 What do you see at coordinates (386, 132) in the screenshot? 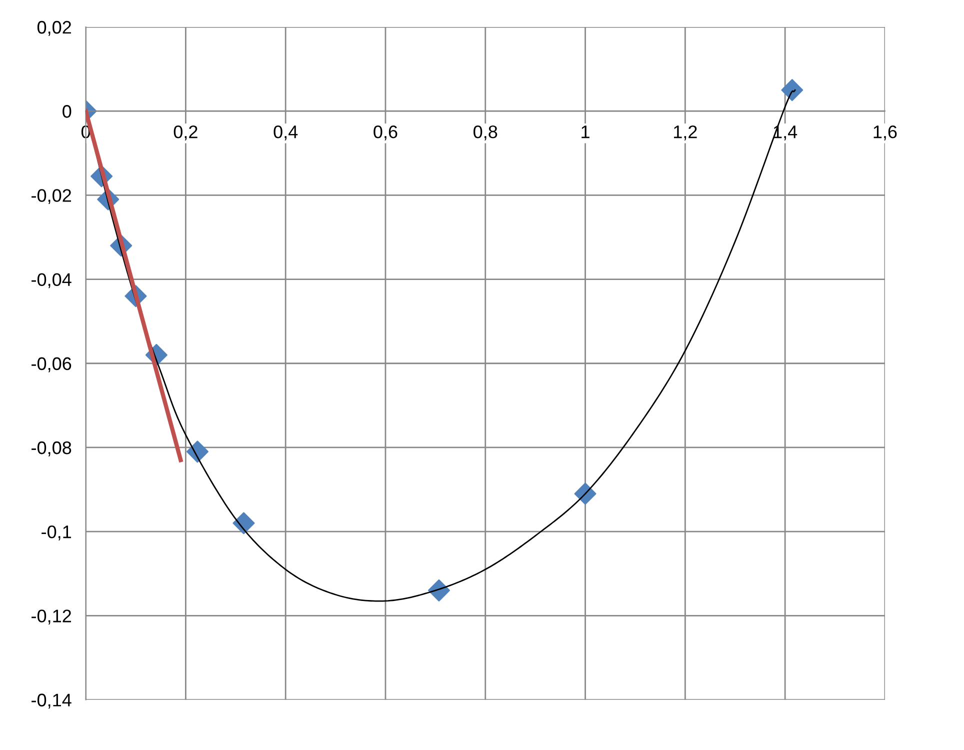
I see `x-tick-label: 0,6` at bounding box center [386, 132].